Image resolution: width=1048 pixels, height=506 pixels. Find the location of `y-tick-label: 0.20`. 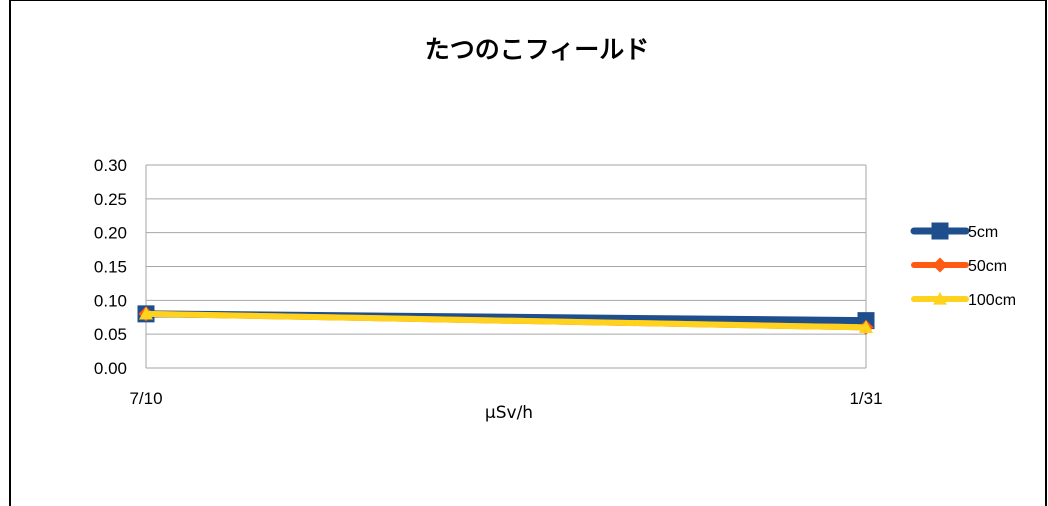

y-tick-label: 0.20 is located at coordinates (110, 233).